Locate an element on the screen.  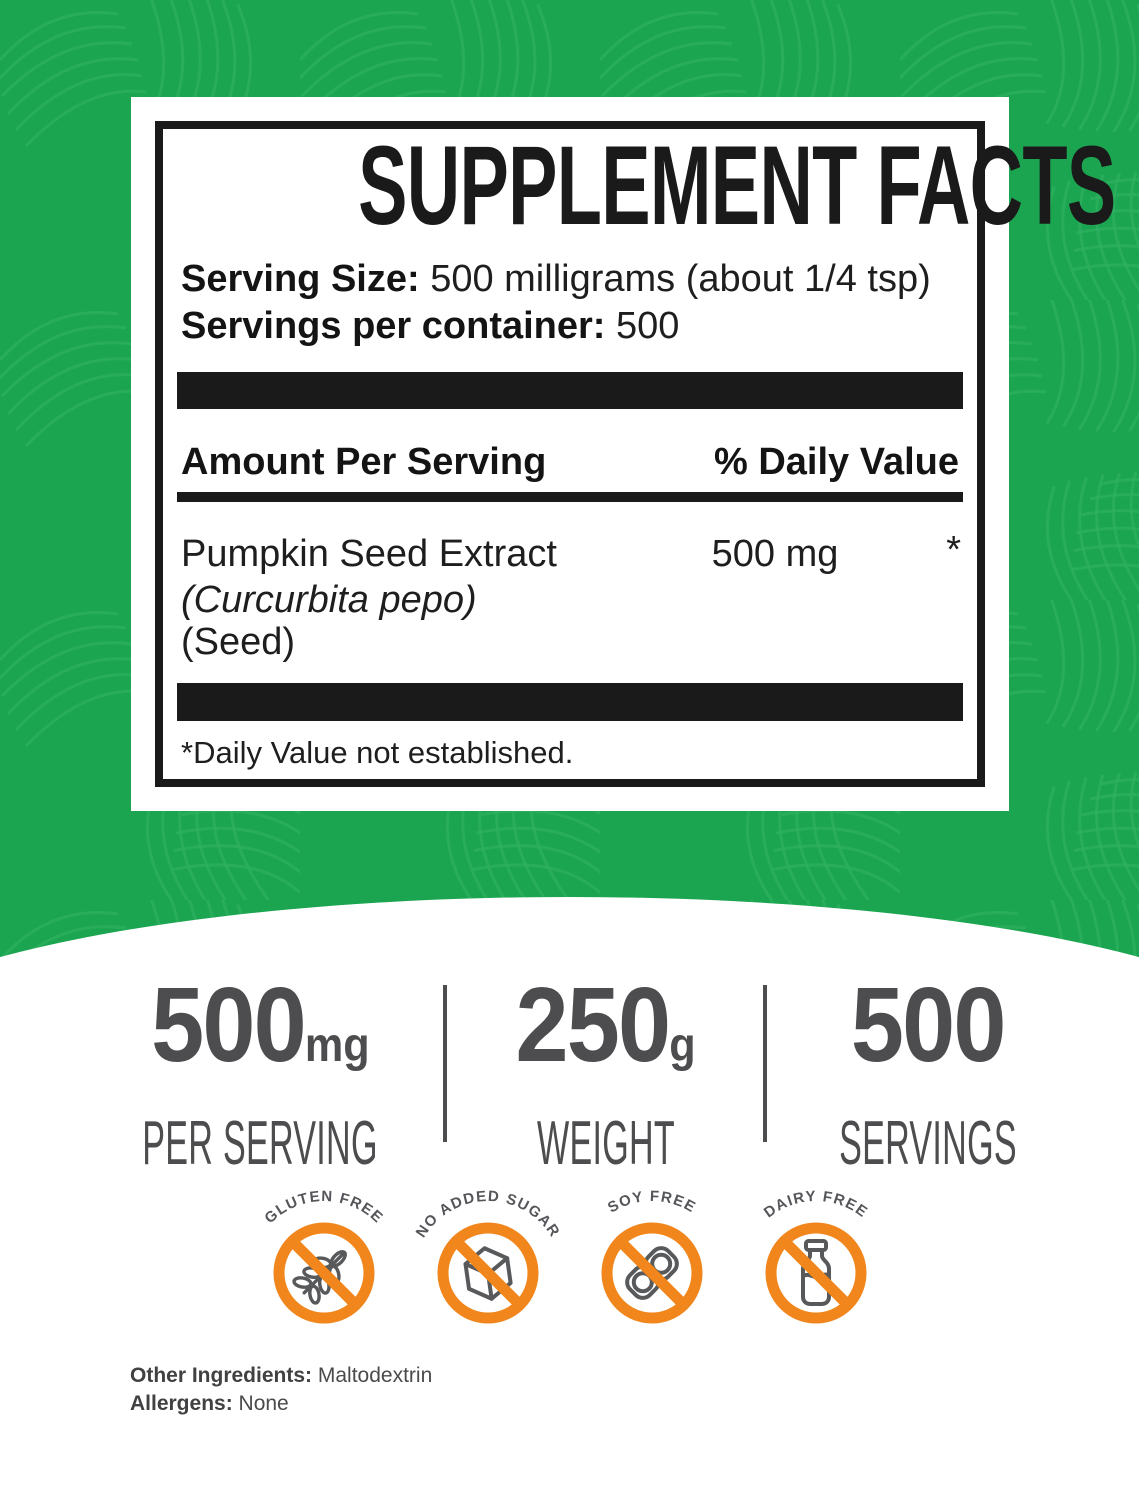
amount-per-serving-header: Amount Per Serving is located at coordinates (364, 462).